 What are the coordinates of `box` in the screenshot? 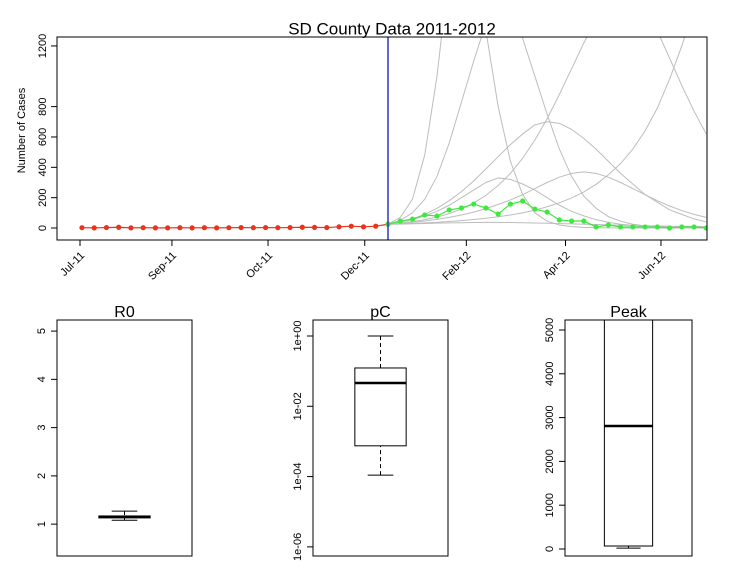 It's located at (380, 407).